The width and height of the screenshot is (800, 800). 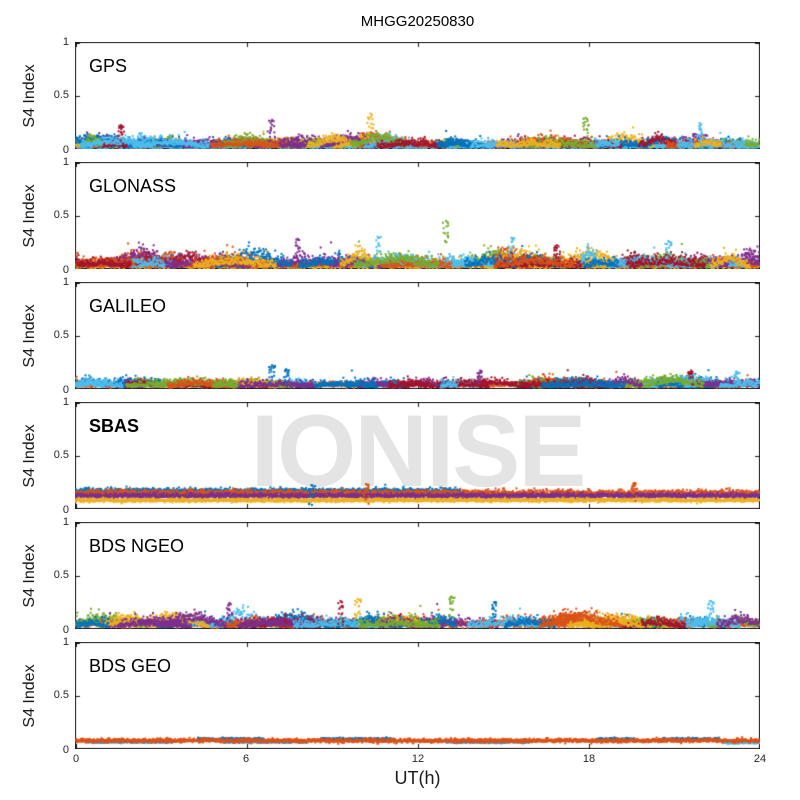 I want to click on bds-geo-scatter-canvas, so click(x=417, y=695).